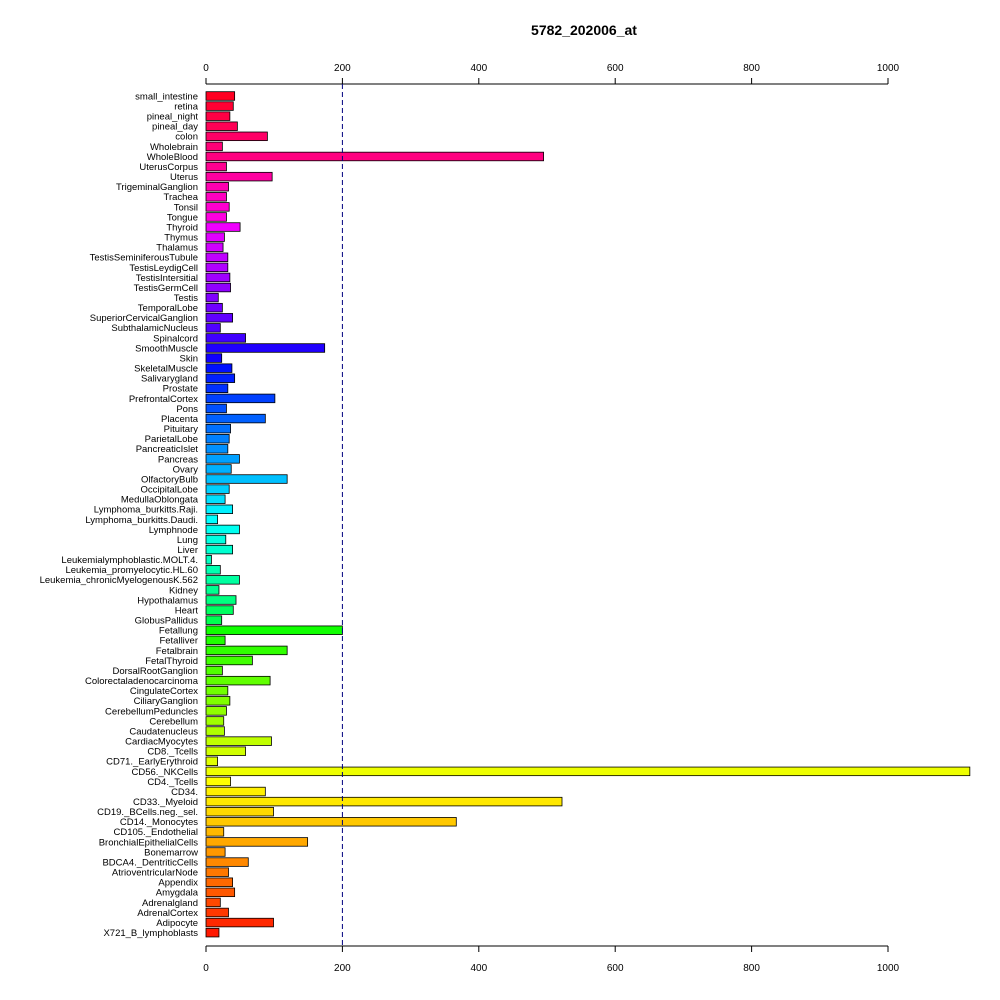 This screenshot has height=1000, width=1000. What do you see at coordinates (168, 308) in the screenshot?
I see `category-label: TemporalLobe` at bounding box center [168, 308].